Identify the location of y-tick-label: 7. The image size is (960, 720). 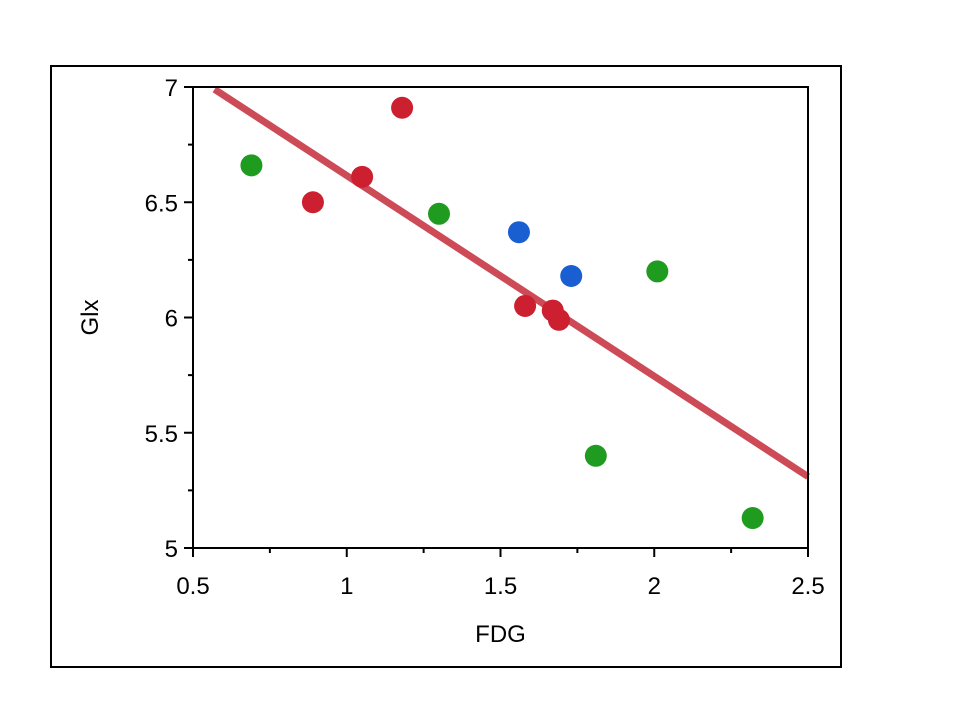
(171, 88).